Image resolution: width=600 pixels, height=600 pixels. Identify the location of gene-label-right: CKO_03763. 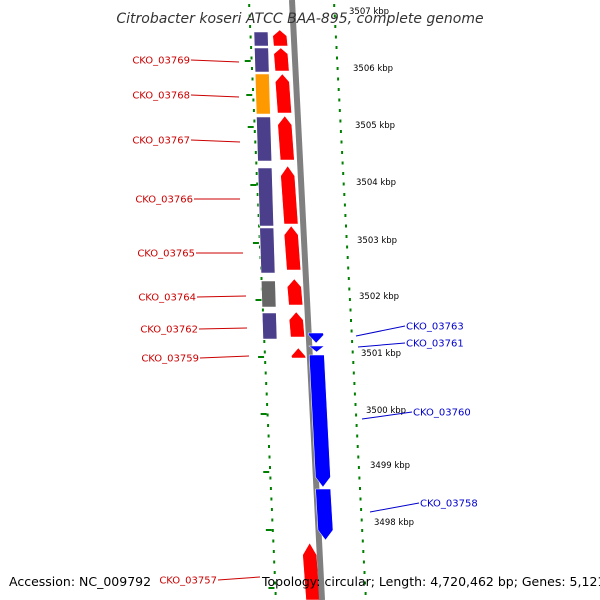
(435, 327).